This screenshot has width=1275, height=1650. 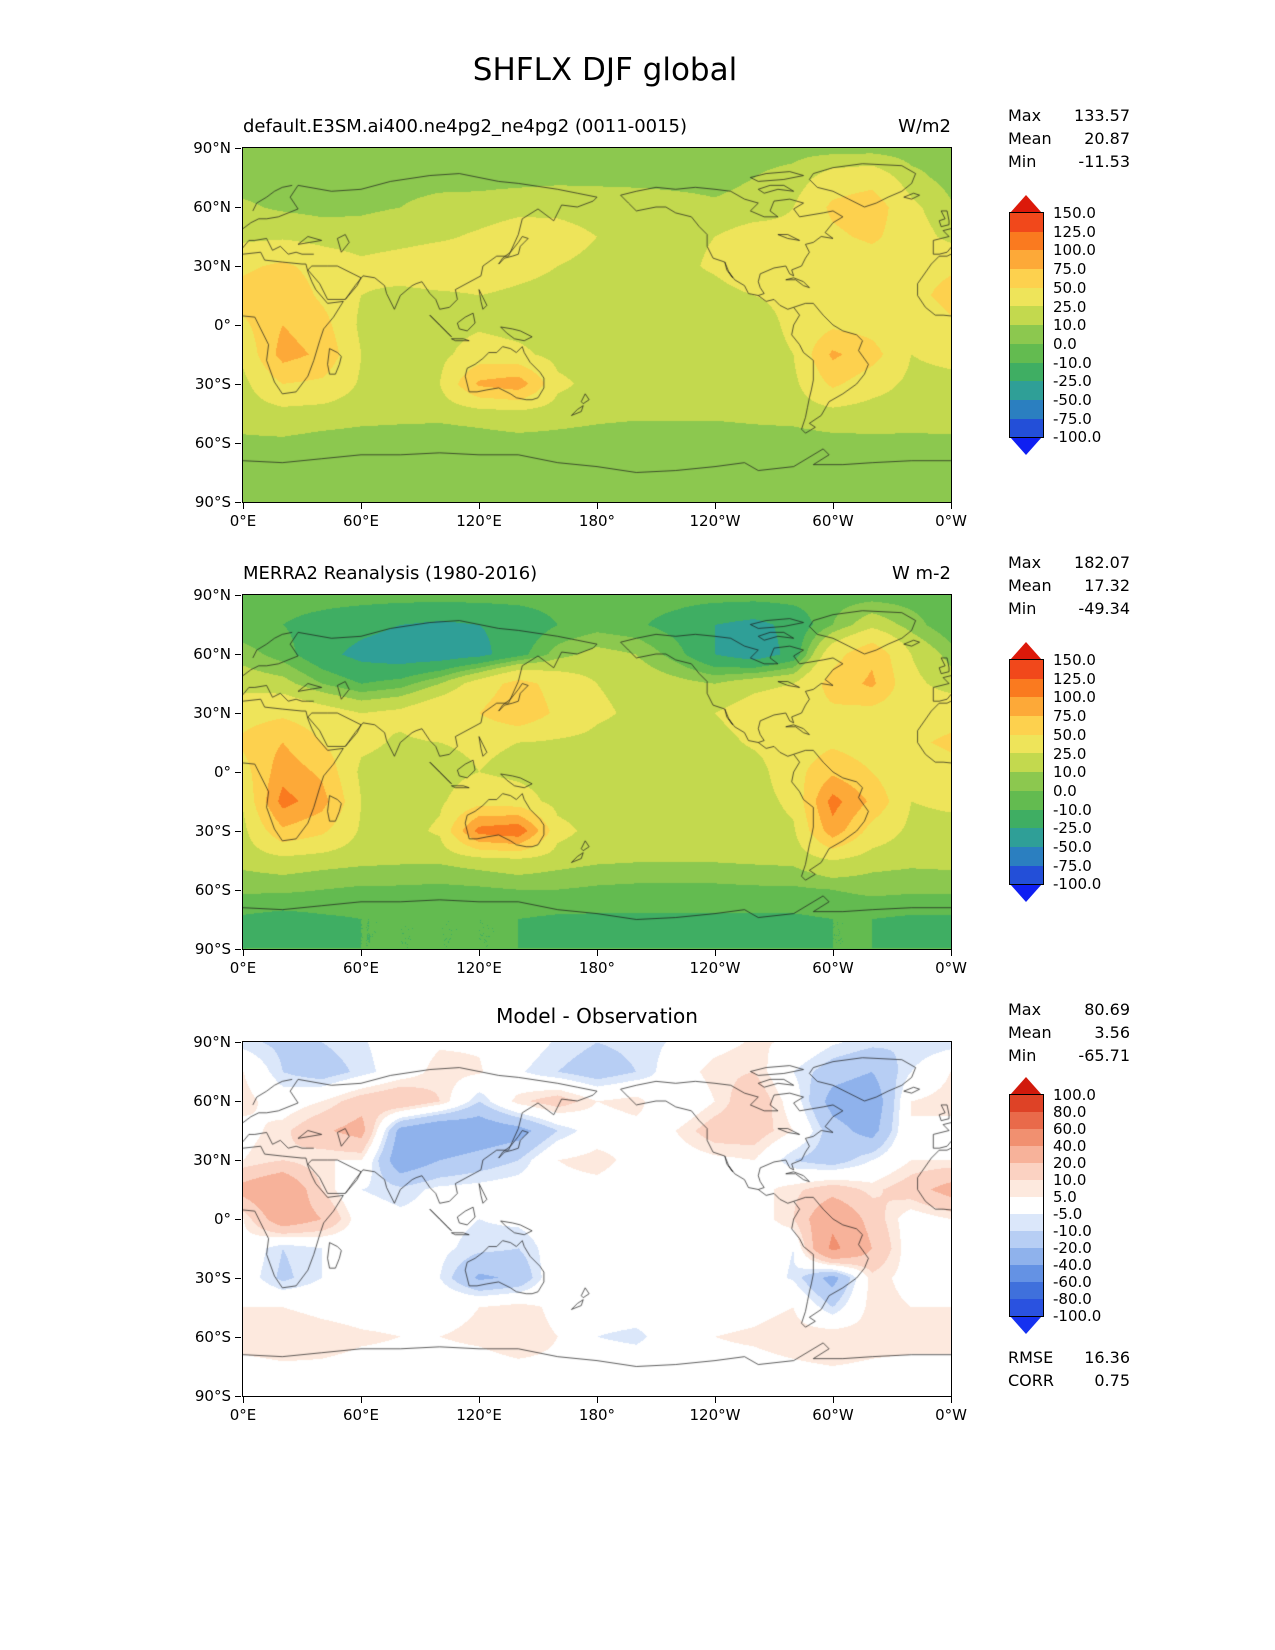 I want to click on map-canvas-observation, so click(x=597, y=772).